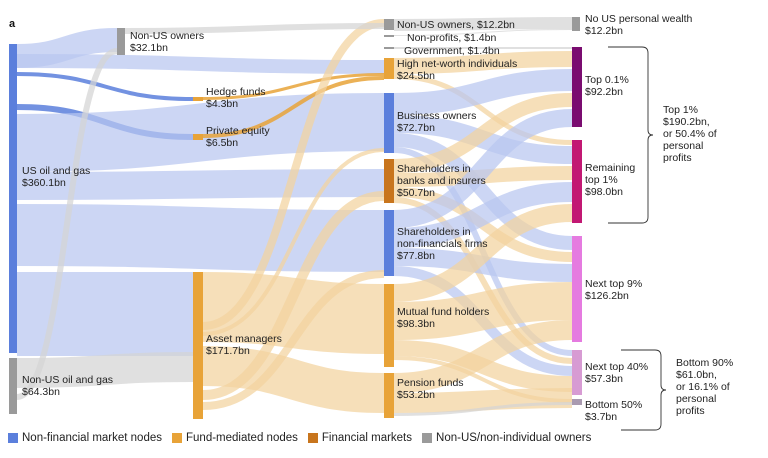 This screenshot has width=768, height=458. I want to click on legend-item-nonfin: Non-financial market nodes, so click(85, 438).